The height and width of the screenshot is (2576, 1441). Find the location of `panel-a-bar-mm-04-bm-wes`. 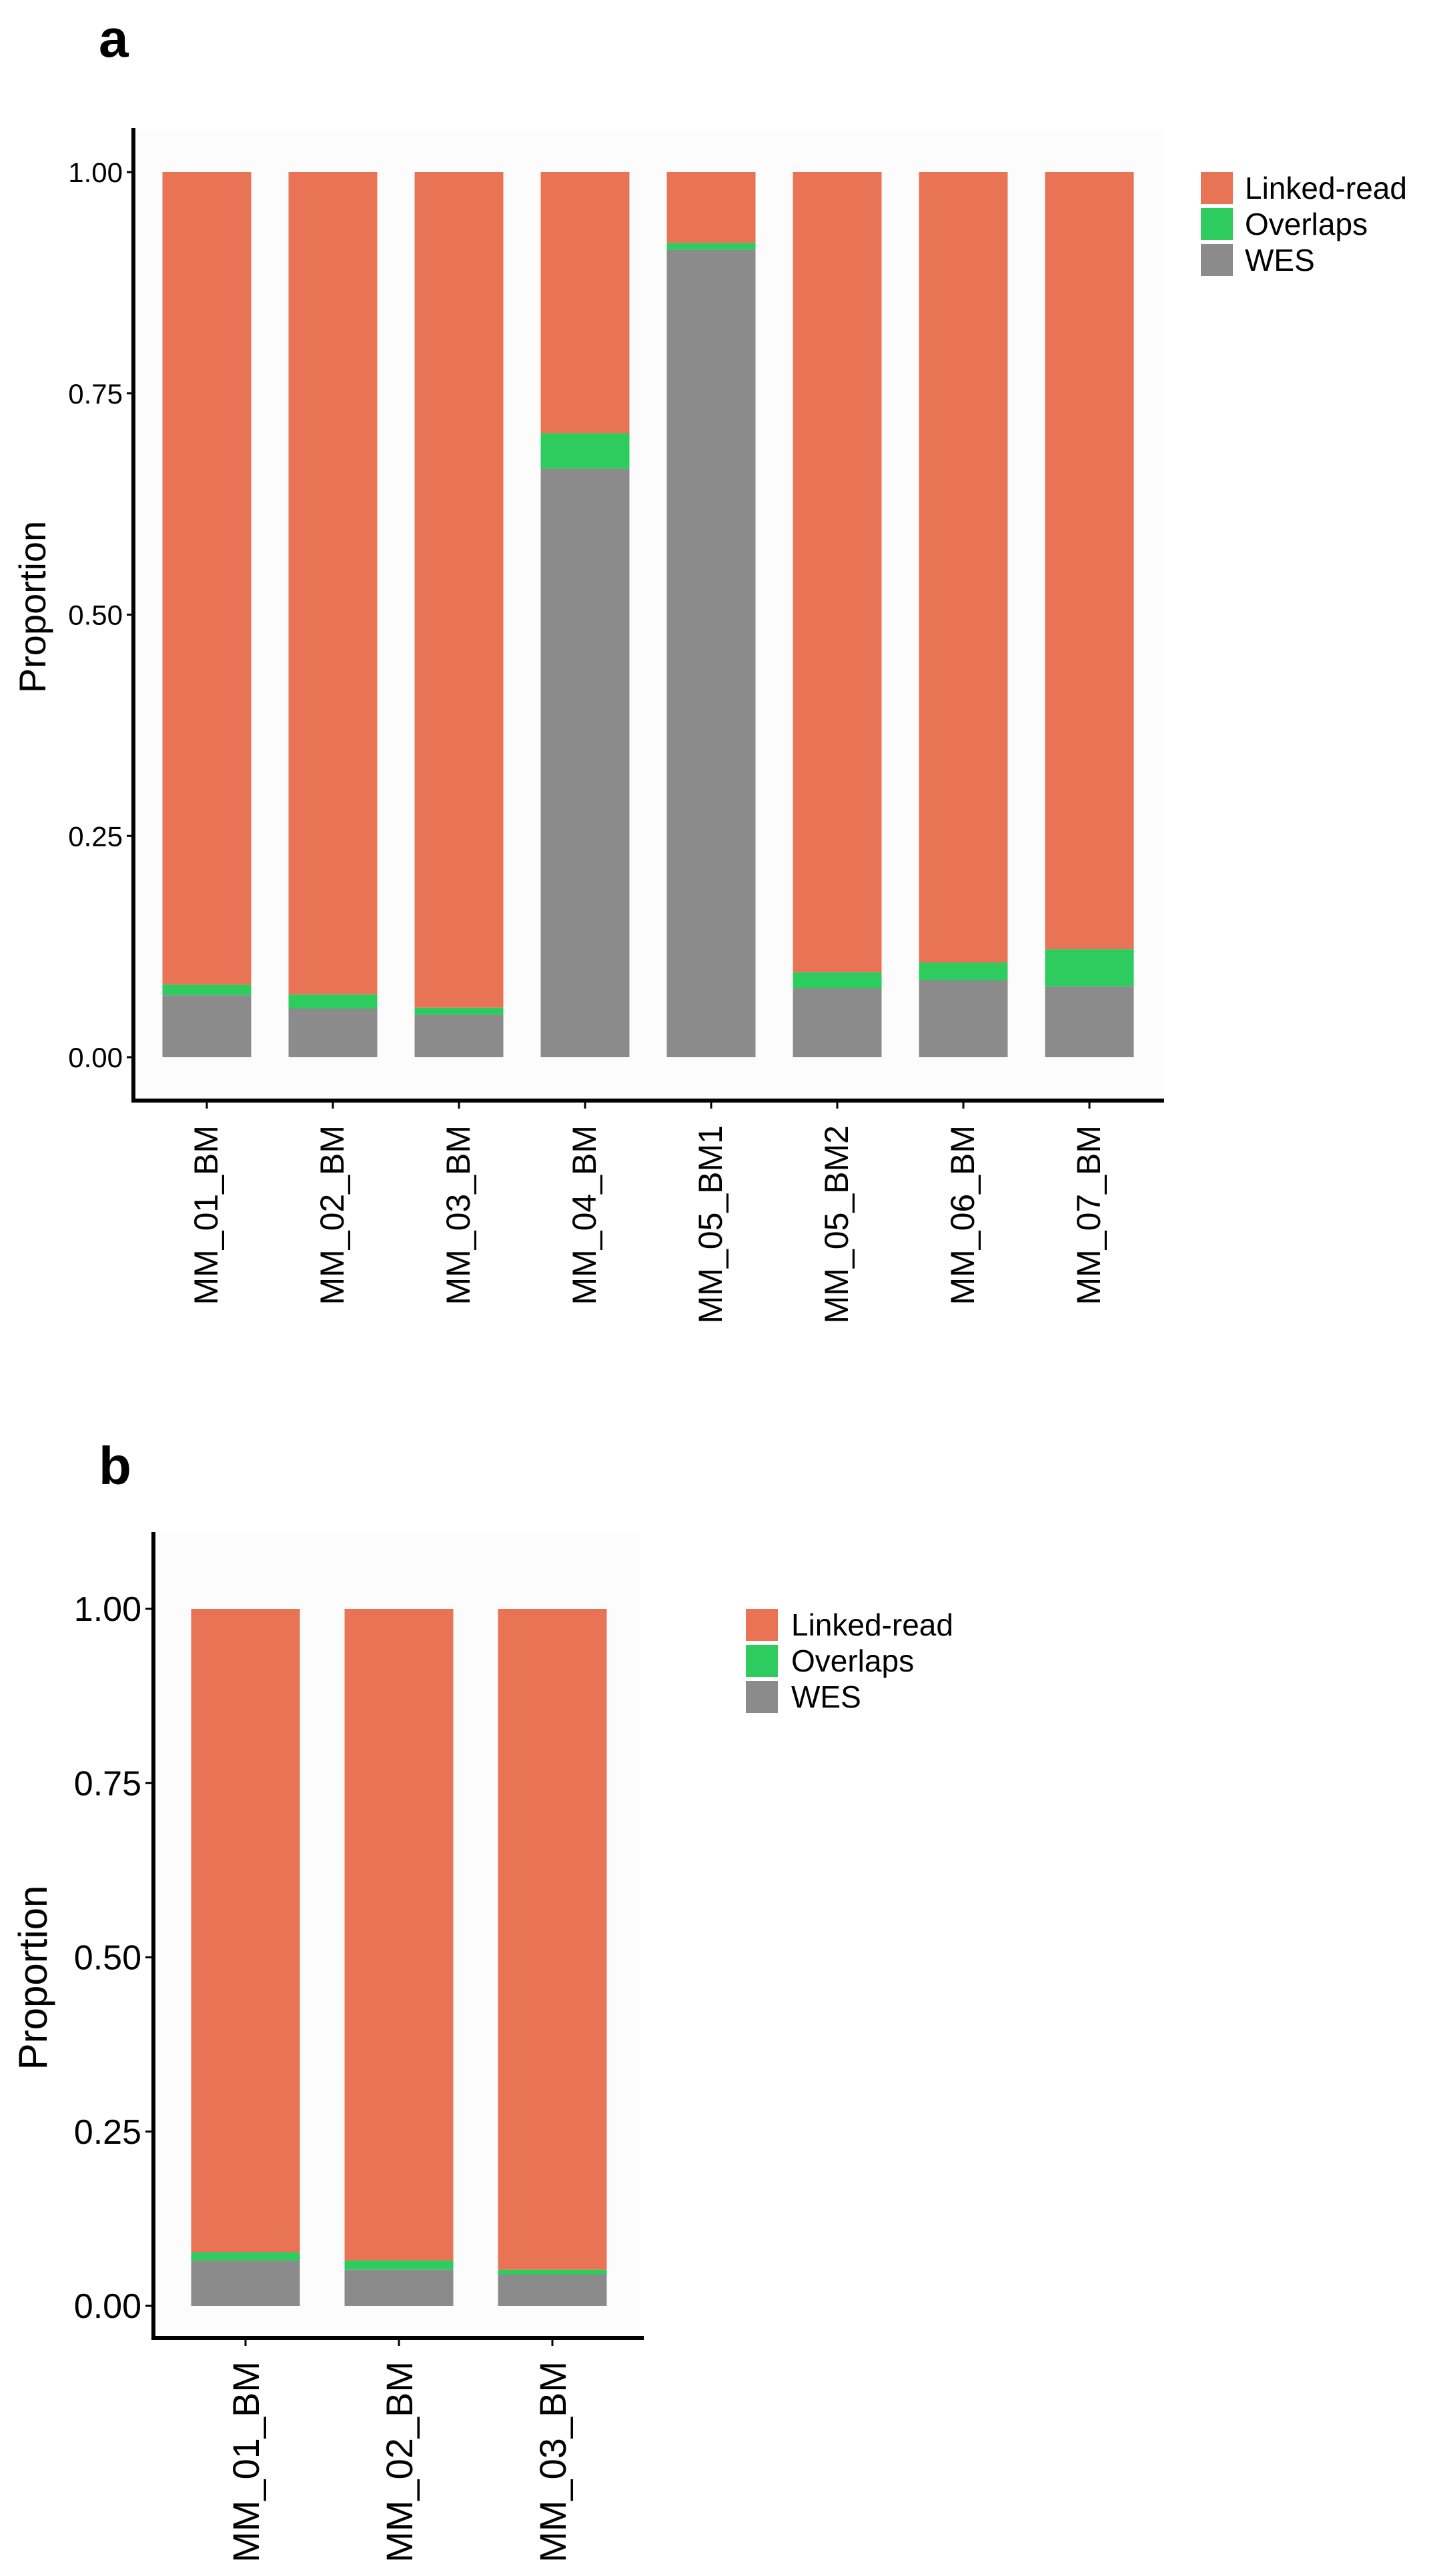

panel-a-bar-mm-04-bm-wes is located at coordinates (585, 762).